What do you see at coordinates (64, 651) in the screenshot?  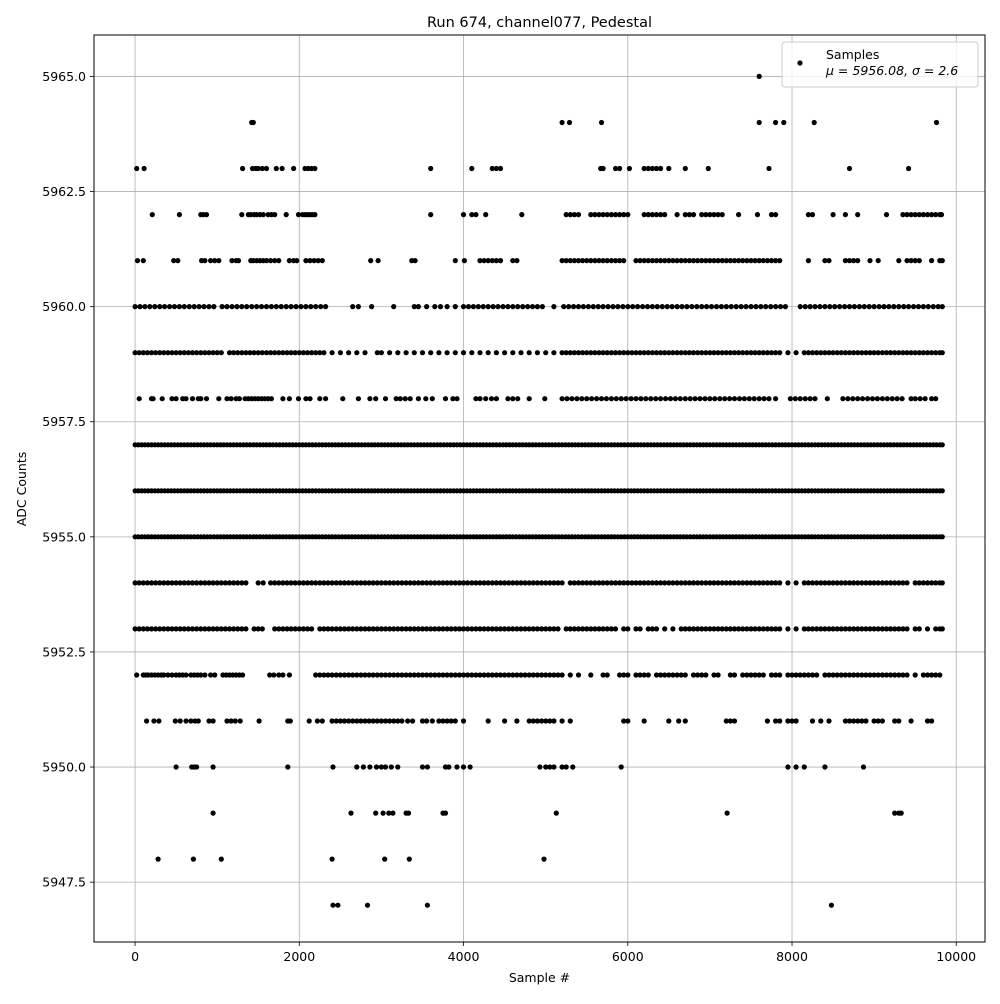 I see `y-tick-label: 5952.5` at bounding box center [64, 651].